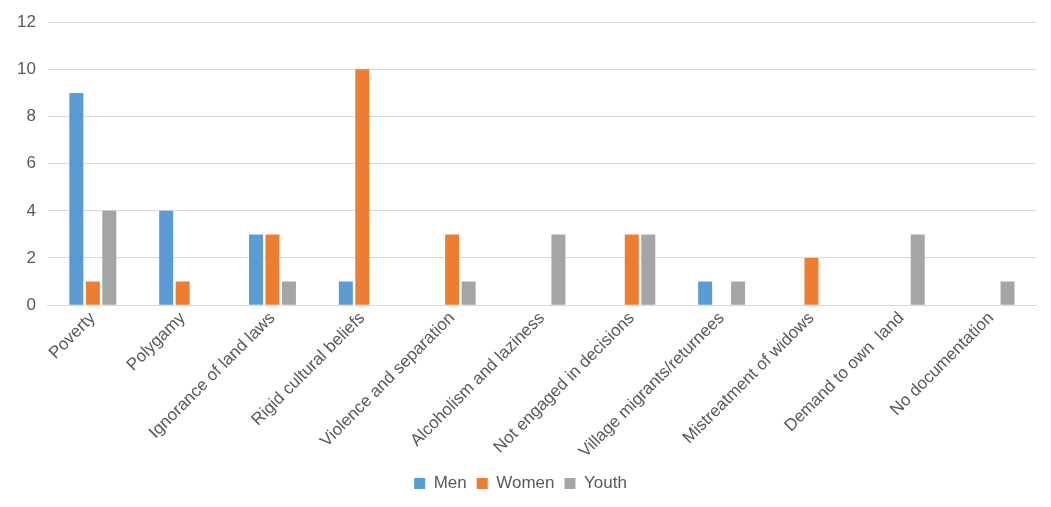  Describe the element at coordinates (31, 304) in the screenshot. I see `y-tick-label: 0` at that location.